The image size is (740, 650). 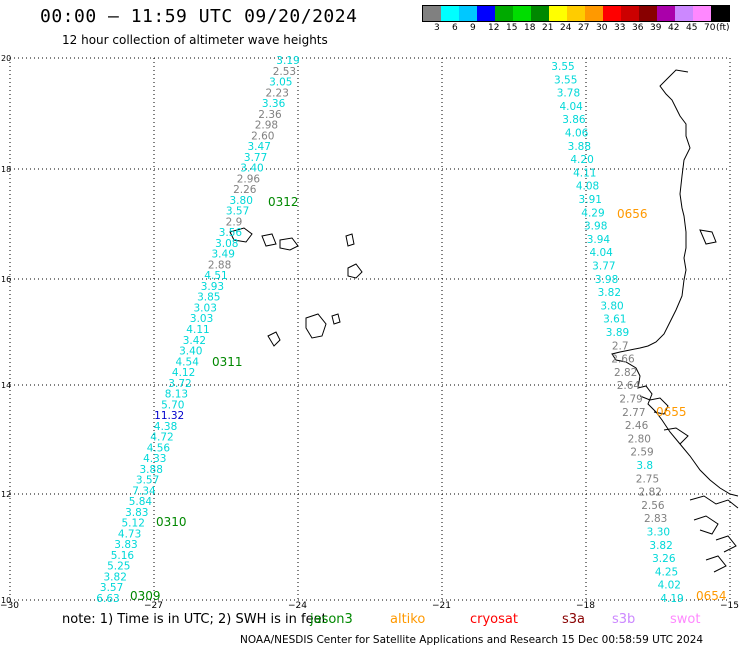 What do you see at coordinates (437, 28) in the screenshot?
I see `color-scale-label: 3` at bounding box center [437, 28].